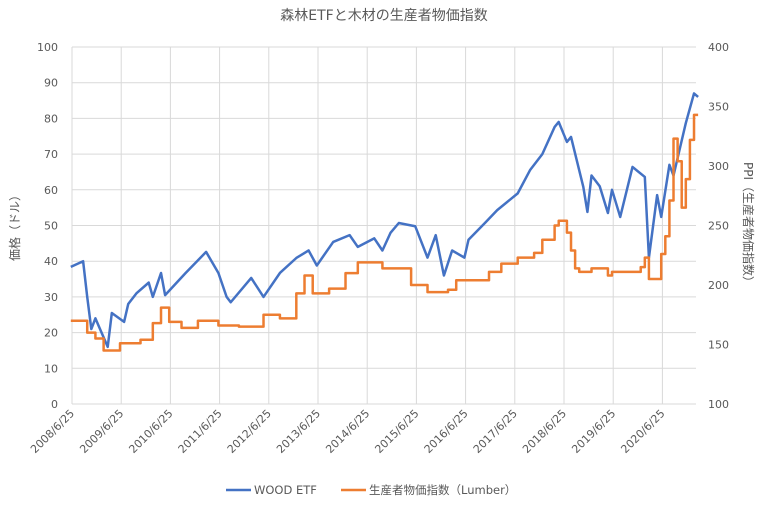 The height and width of the screenshot is (510, 768). What do you see at coordinates (51, 297) in the screenshot?
I see `left-tick-label: 30` at bounding box center [51, 297].